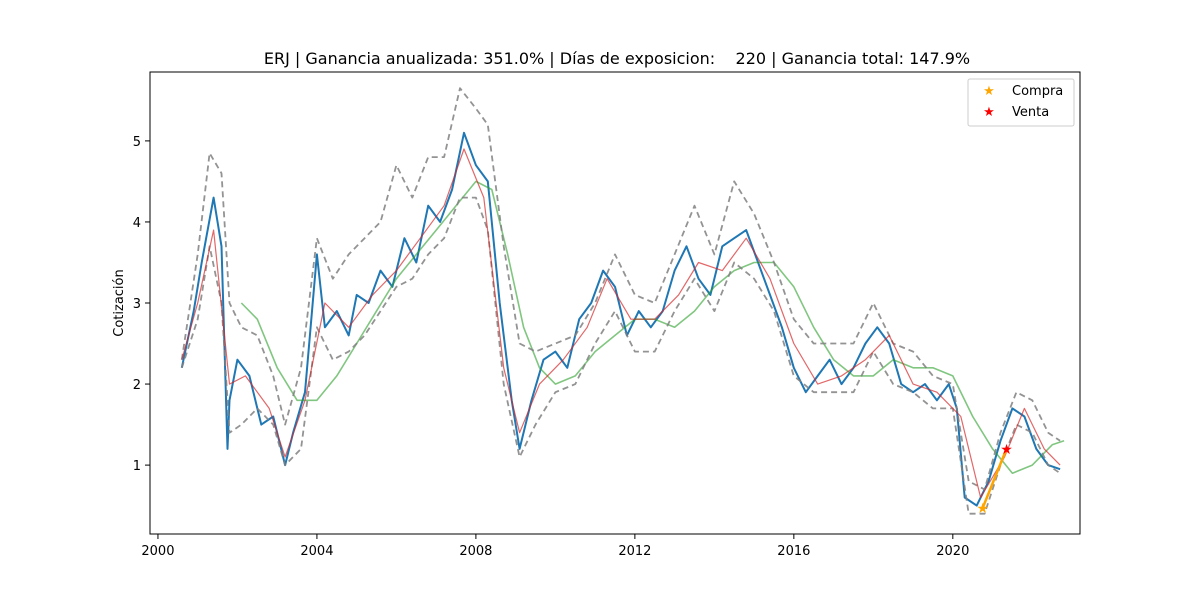  What do you see at coordinates (793, 551) in the screenshot?
I see `x-tick-label: 2016` at bounding box center [793, 551].